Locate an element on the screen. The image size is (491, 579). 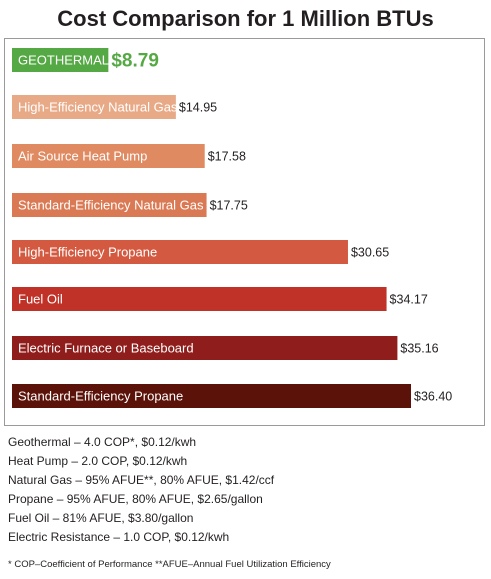
category-label-0: GEOTHERMAL is located at coordinates (63, 60).